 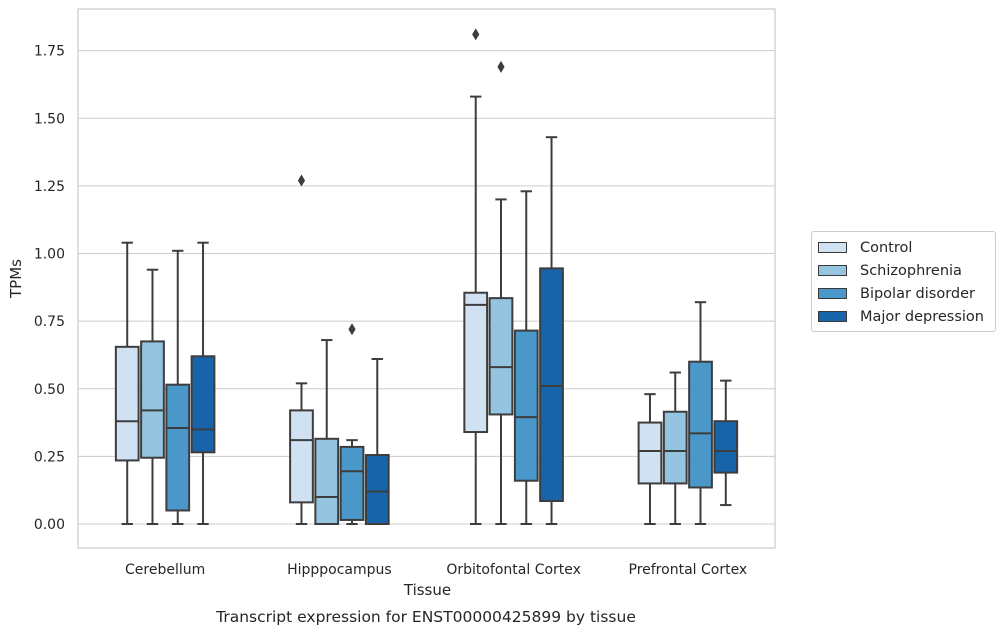 I want to click on x-tick-label: Orbitofontal Cortex, so click(x=513, y=570).